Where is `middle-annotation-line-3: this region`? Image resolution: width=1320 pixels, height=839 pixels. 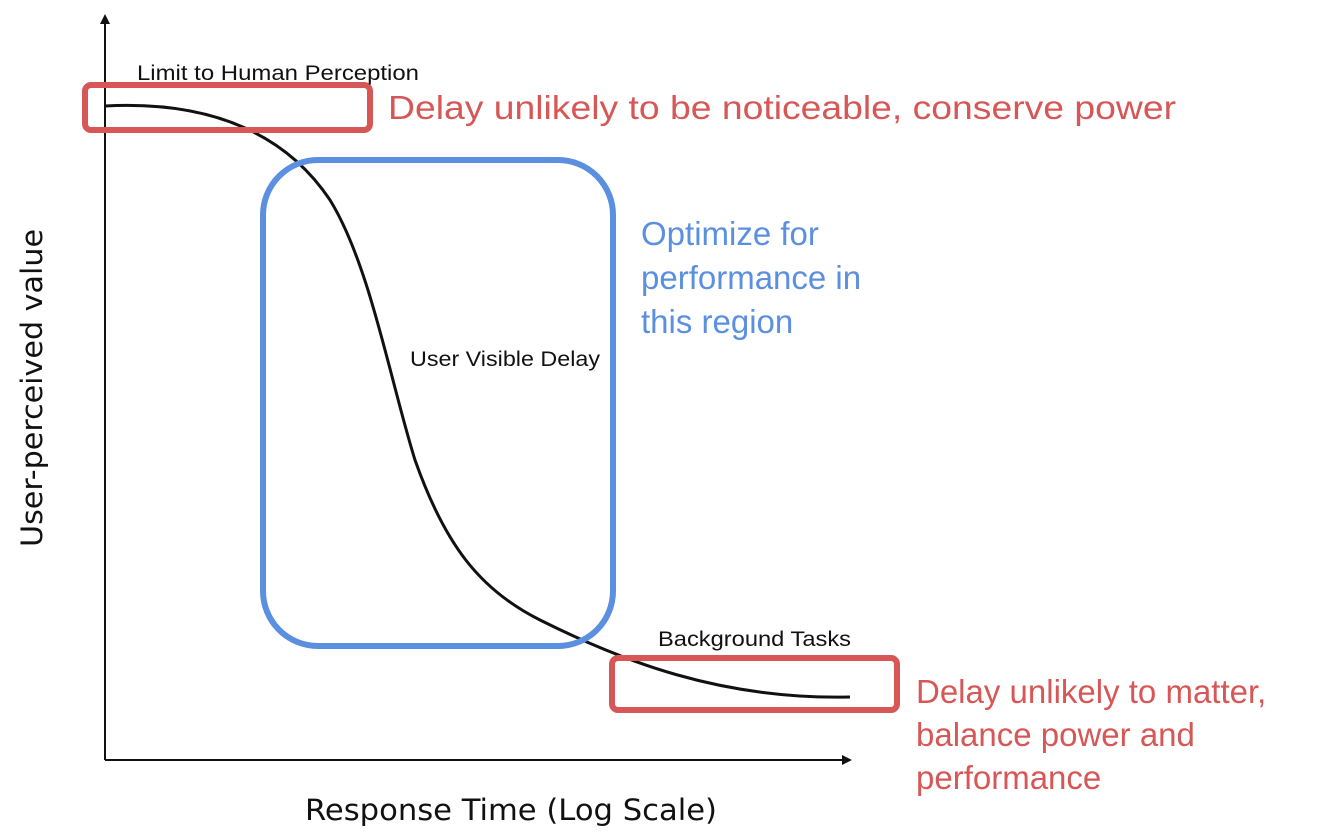
middle-annotation-line-3: this region is located at coordinates (717, 321).